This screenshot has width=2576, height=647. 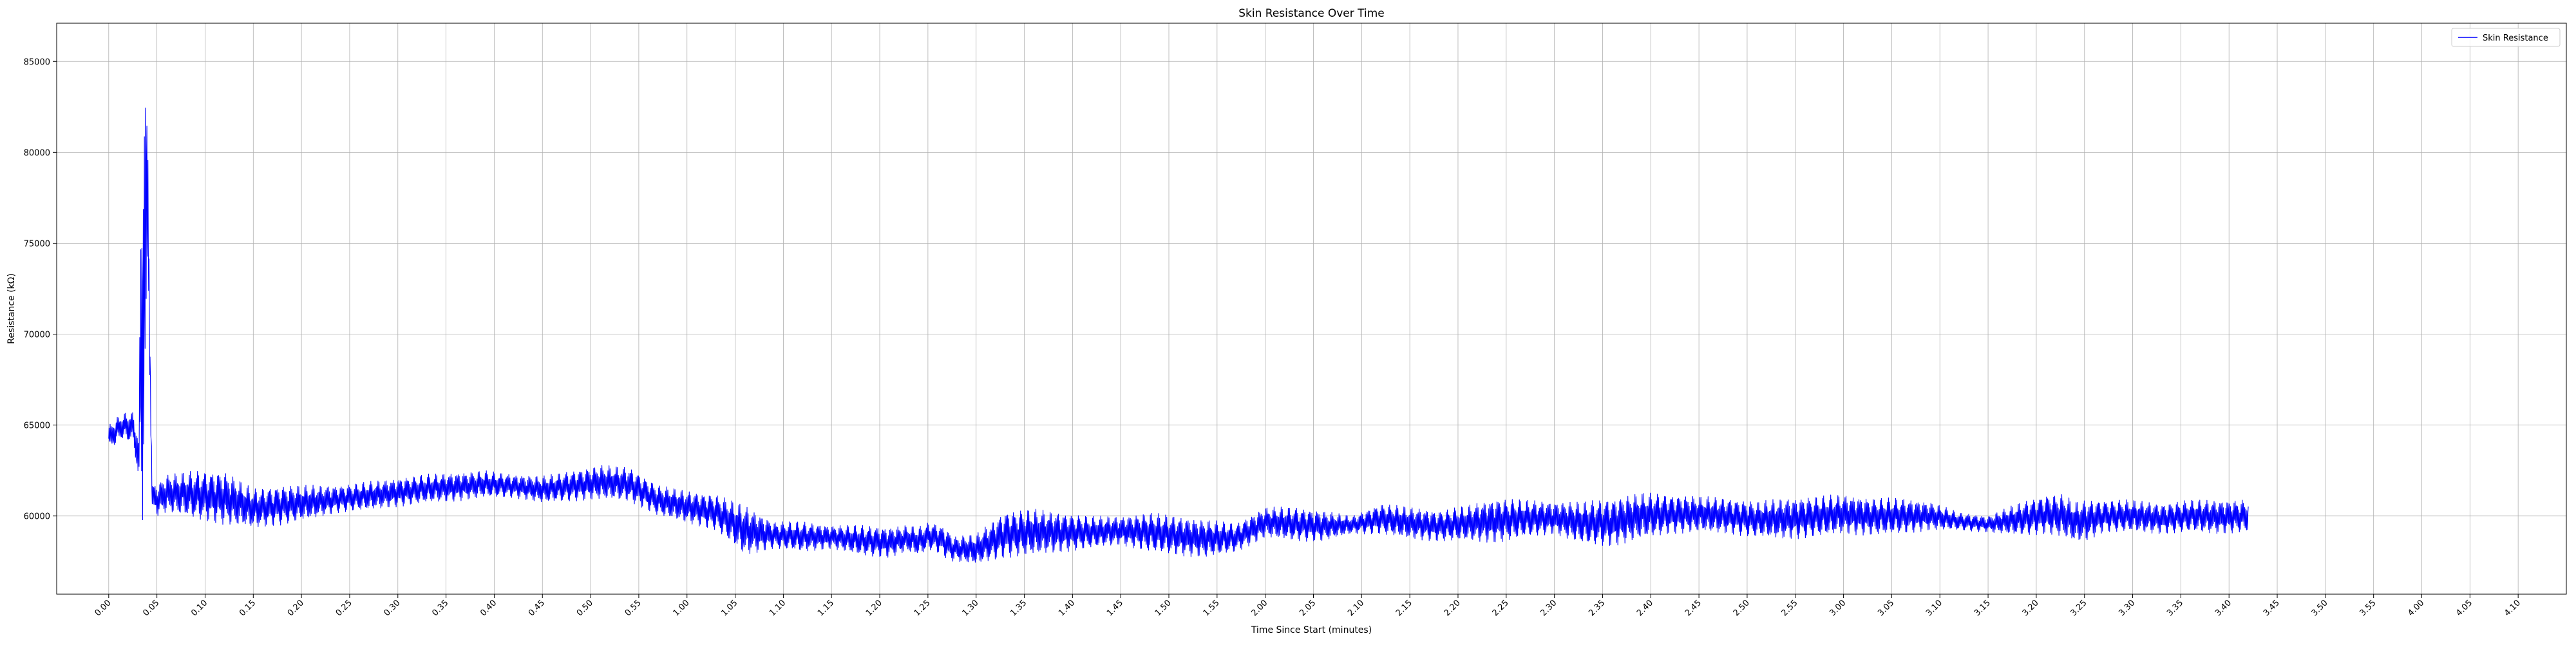 I want to click on y-axis-ticks: 60000 65000 70000 75000 80000 85000, so click(x=40, y=289).